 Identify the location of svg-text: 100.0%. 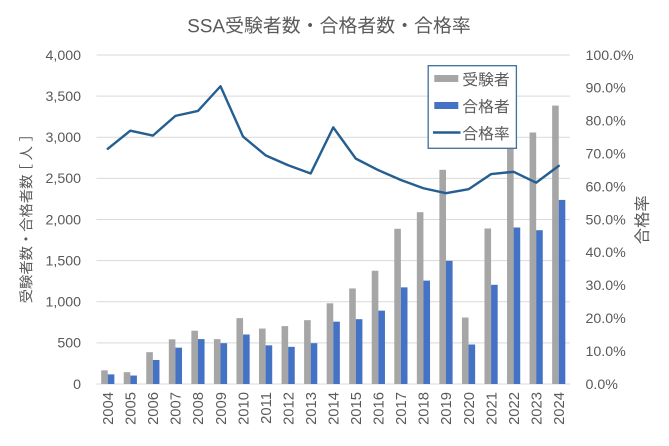
(610, 56).